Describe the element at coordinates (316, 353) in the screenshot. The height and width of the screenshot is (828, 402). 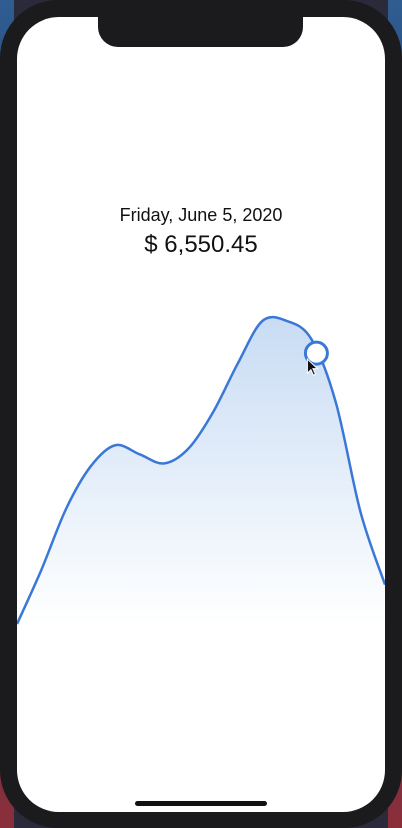
I see `chart-cursor-marker` at that location.